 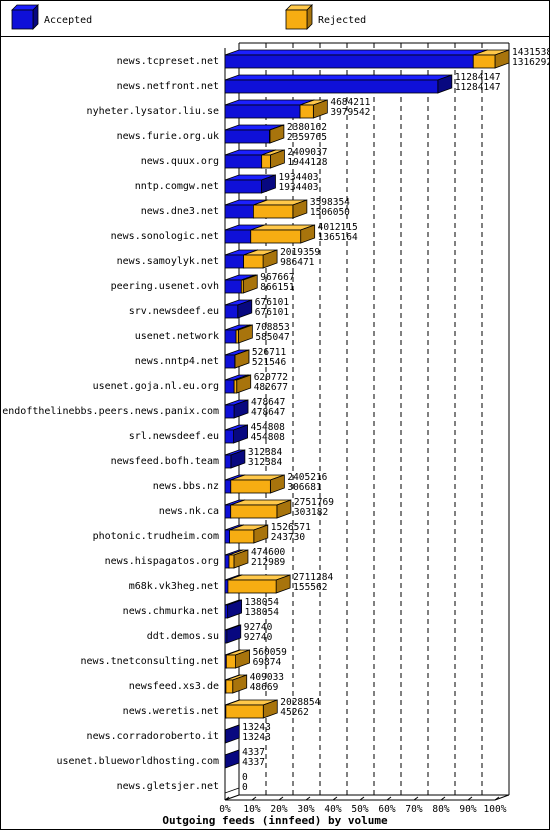 What do you see at coordinates (502, 797) in the screenshot?
I see `floor-right-edge` at bounding box center [502, 797].